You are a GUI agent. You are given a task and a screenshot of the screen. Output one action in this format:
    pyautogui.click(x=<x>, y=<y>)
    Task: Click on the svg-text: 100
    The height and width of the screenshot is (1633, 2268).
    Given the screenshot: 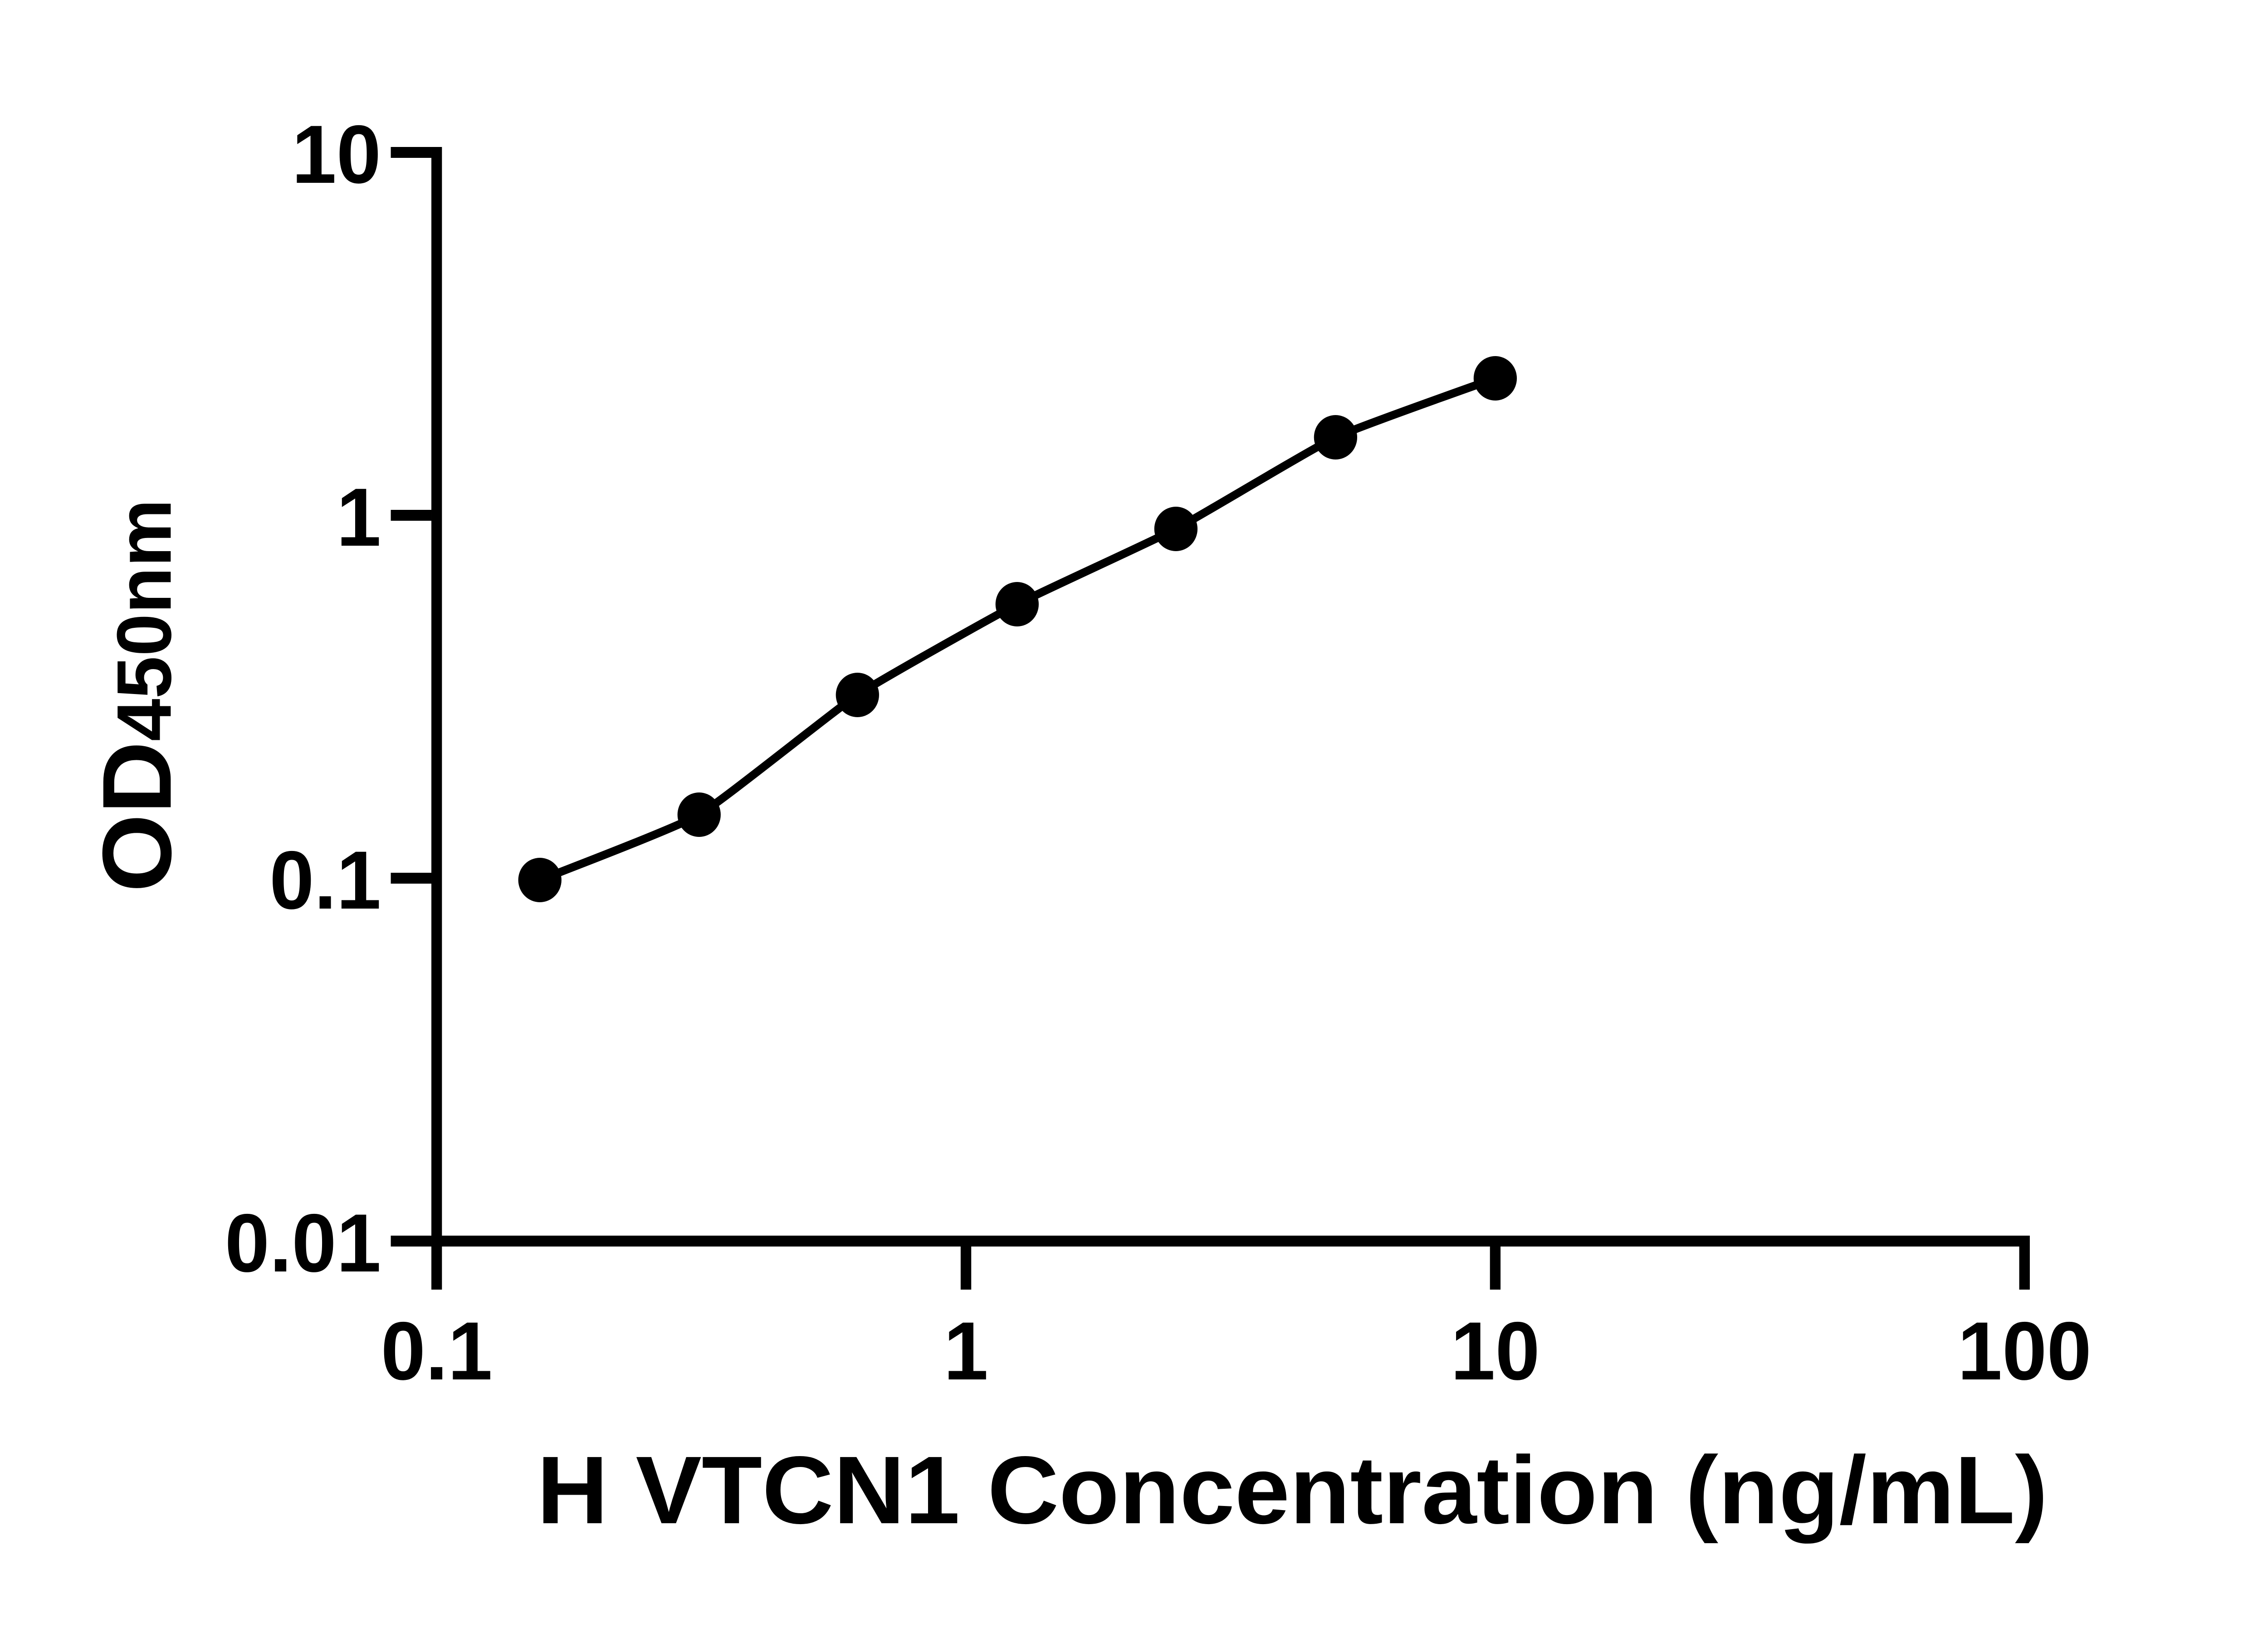 What is the action you would take?
    pyautogui.click(x=2025, y=1351)
    